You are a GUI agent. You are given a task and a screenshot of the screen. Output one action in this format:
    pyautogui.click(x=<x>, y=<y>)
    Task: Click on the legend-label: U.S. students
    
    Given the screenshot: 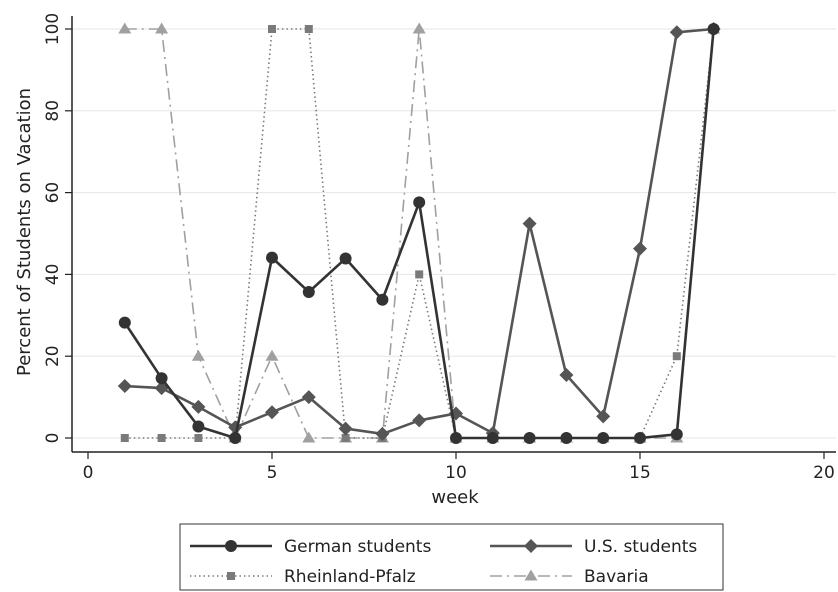 What is the action you would take?
    pyautogui.click(x=640, y=547)
    